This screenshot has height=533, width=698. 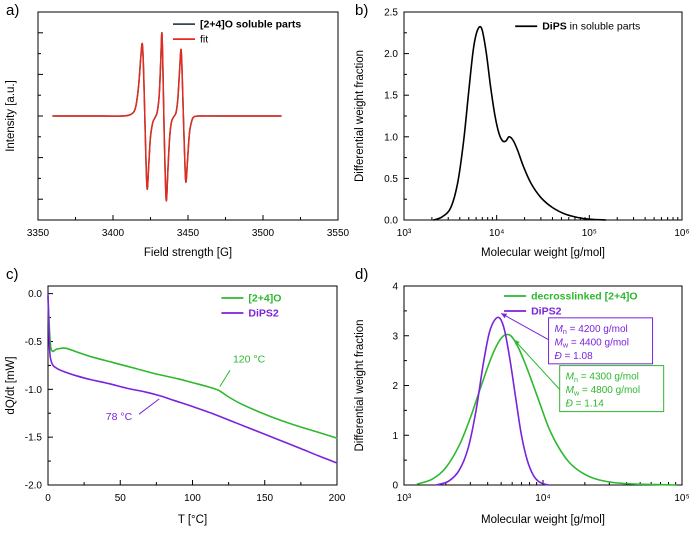 What do you see at coordinates (591, 27) in the screenshot?
I see `legend-label-dips-in-soluble-parts: DiPS in soluble parts` at bounding box center [591, 27].